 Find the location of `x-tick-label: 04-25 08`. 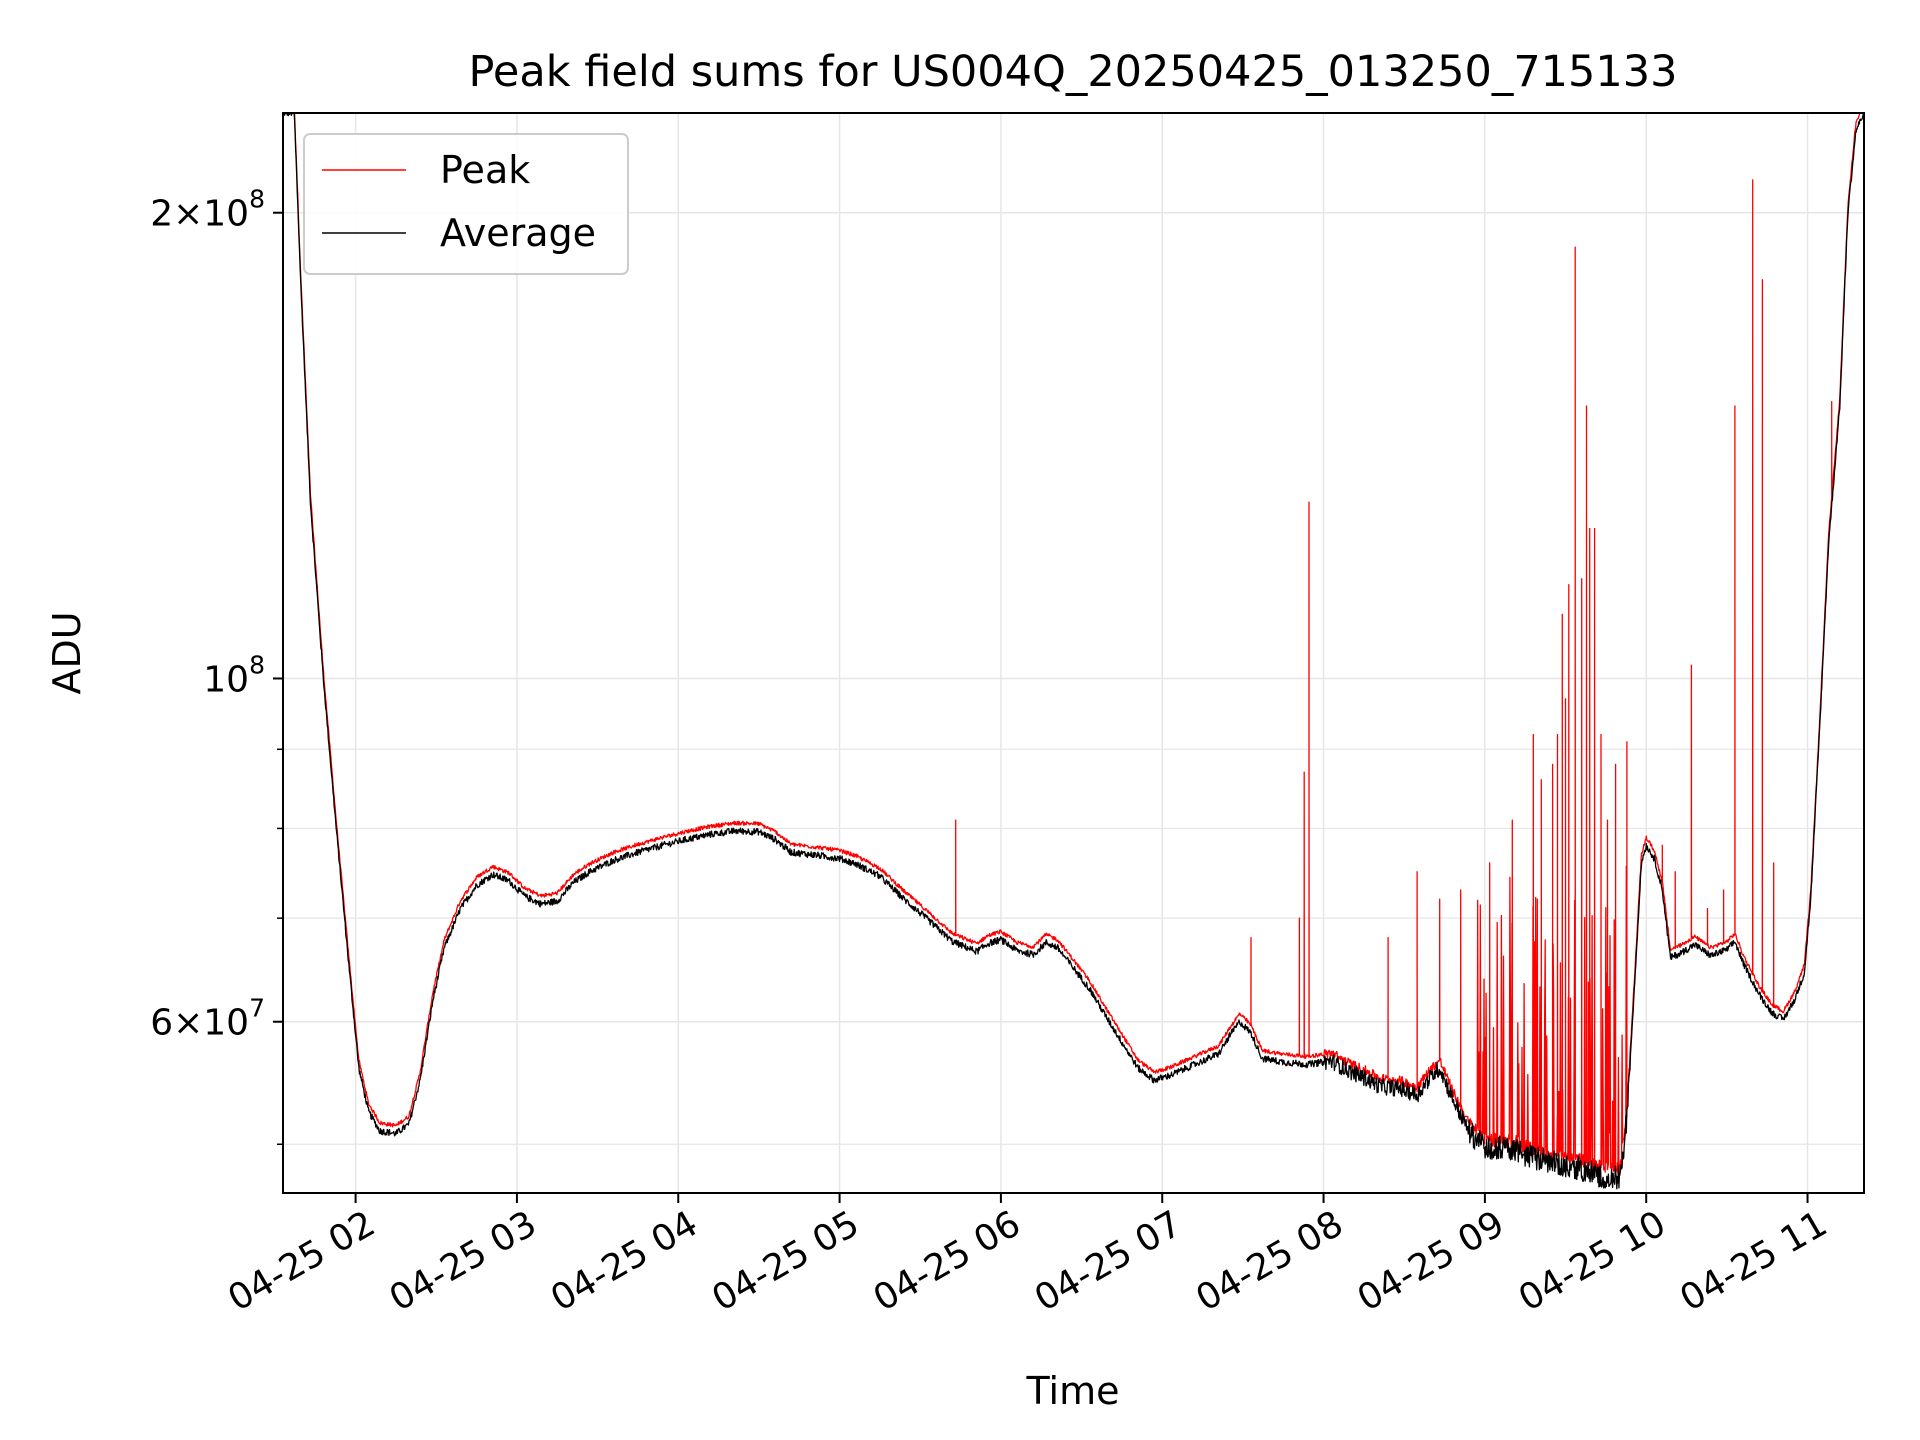

x-tick-label: 04-25 08 is located at coordinates (1269, 1261).